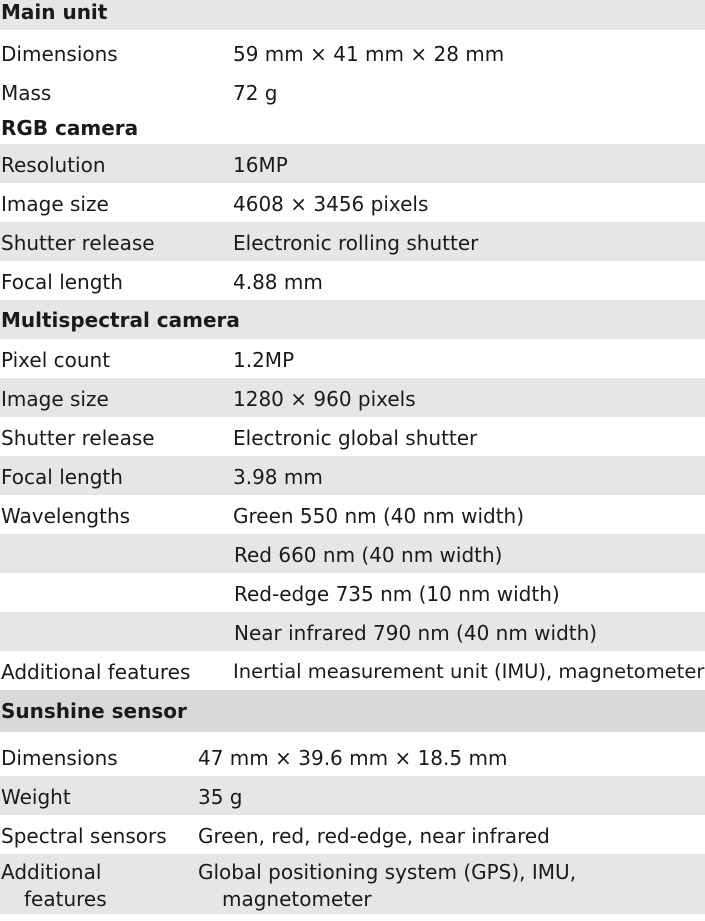 The image size is (705, 921). I want to click on section-title: Main unit, so click(54, 12).